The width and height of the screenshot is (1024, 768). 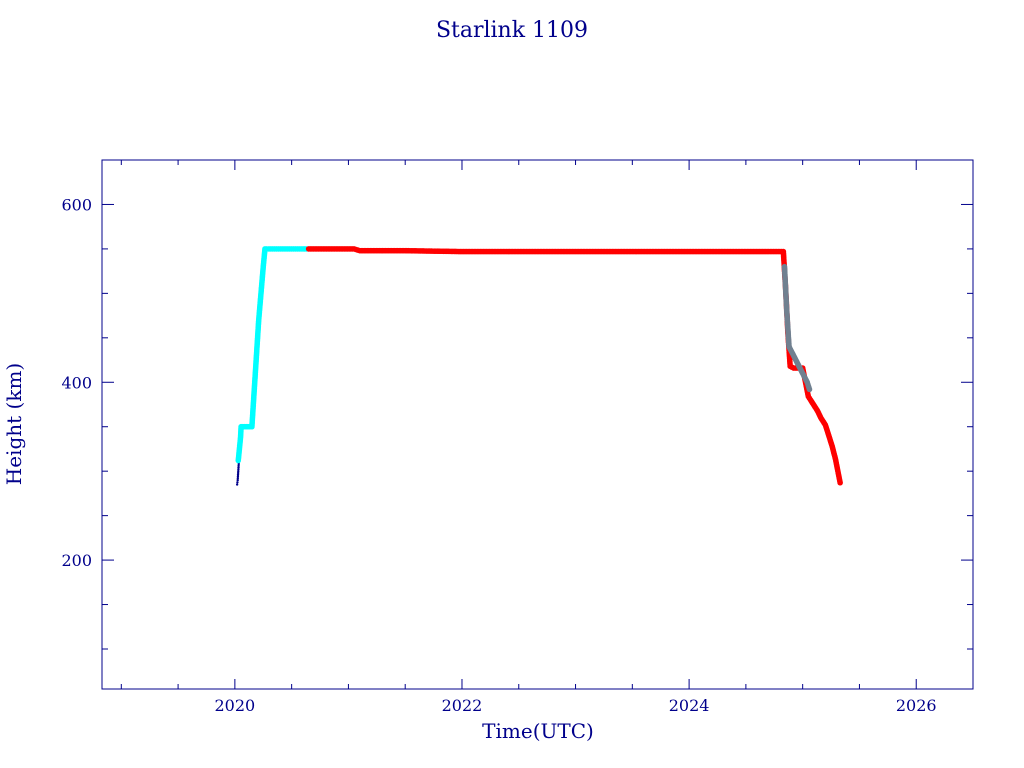 What do you see at coordinates (916, 705) in the screenshot?
I see `x-tick-label: 2026` at bounding box center [916, 705].